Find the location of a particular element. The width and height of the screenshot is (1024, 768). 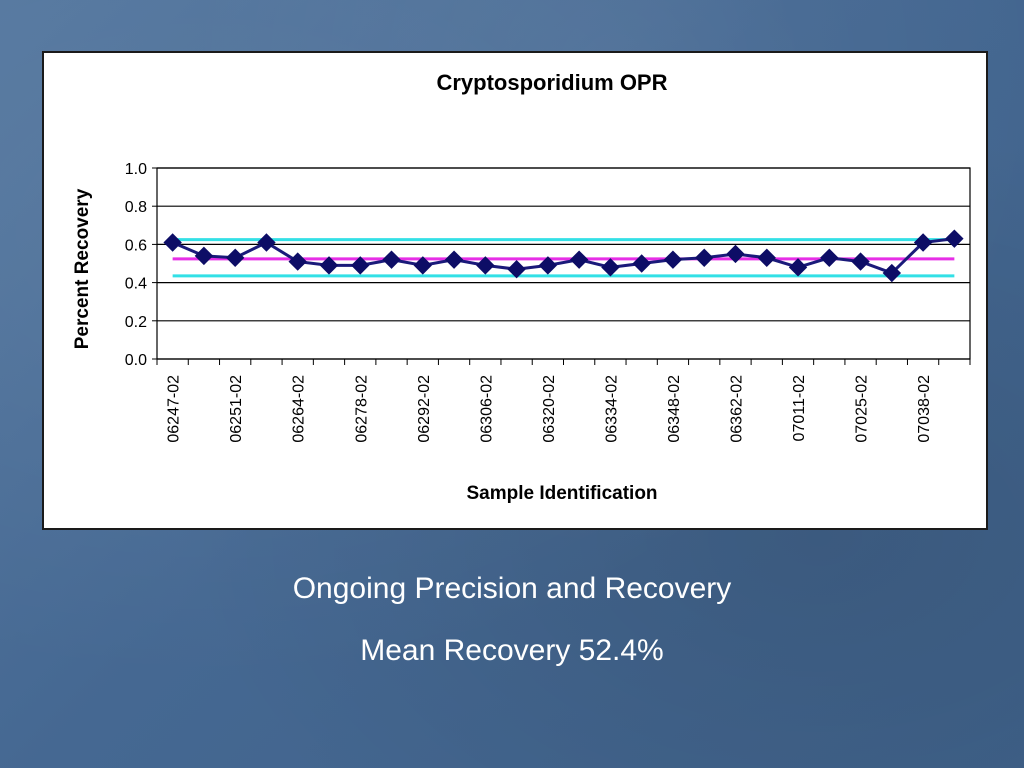

x-tick-label: 06348-02 is located at coordinates (674, 409).